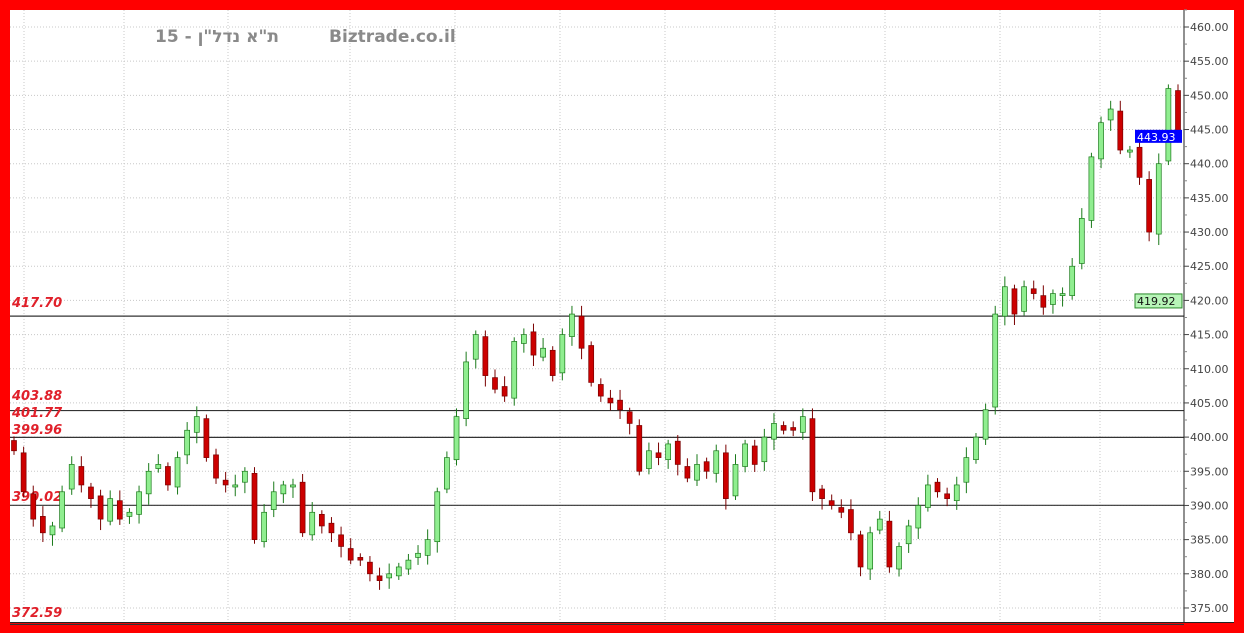 The height and width of the screenshot is (633, 1244). What do you see at coordinates (217, 37) in the screenshot?
I see `chart-title: ת"א נדל"ן - 15` at bounding box center [217, 37].